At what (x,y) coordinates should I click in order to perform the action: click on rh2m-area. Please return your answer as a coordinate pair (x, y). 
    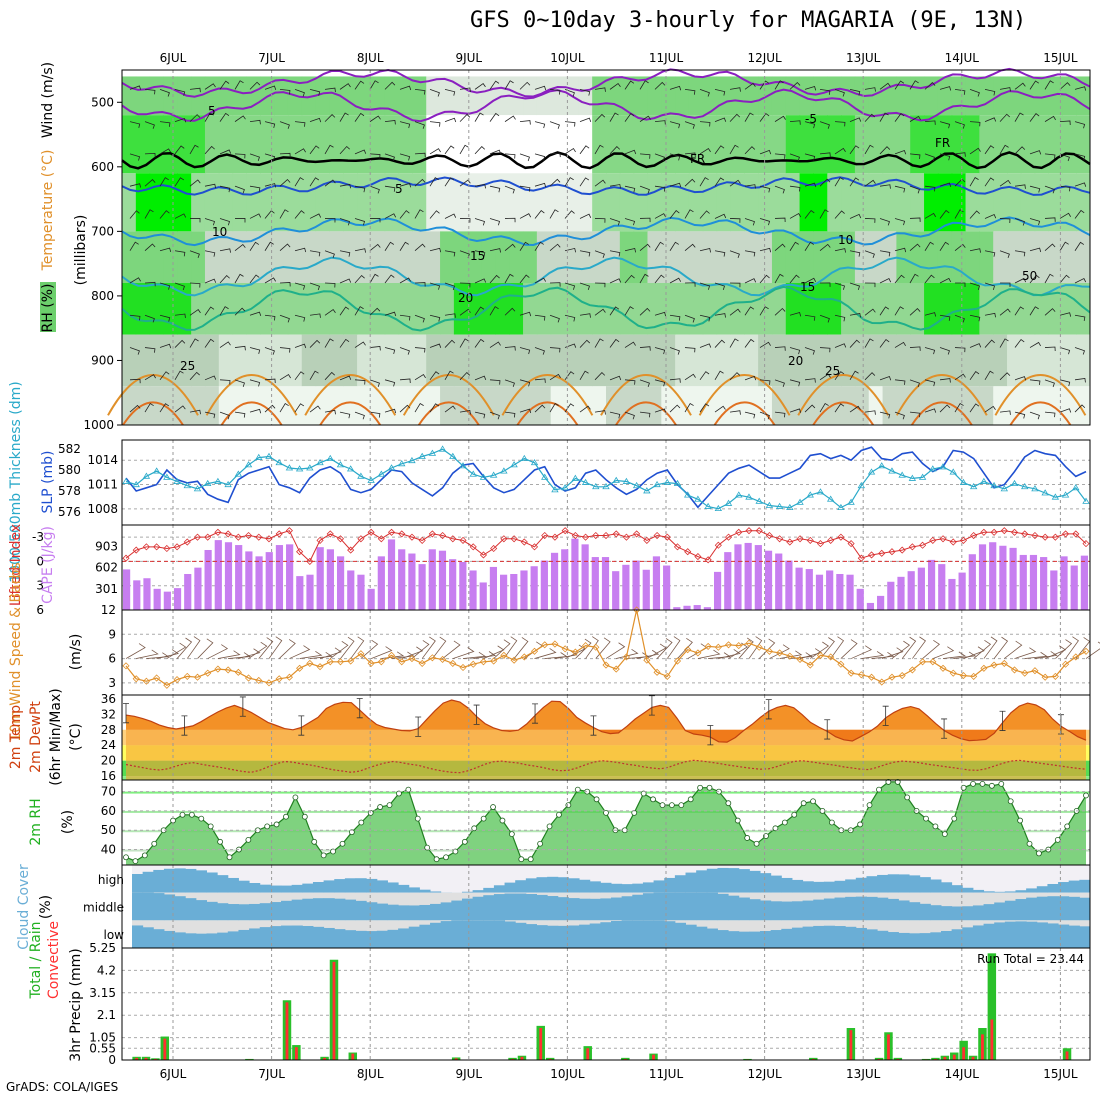
    Looking at the image, I should click on (606, 823).